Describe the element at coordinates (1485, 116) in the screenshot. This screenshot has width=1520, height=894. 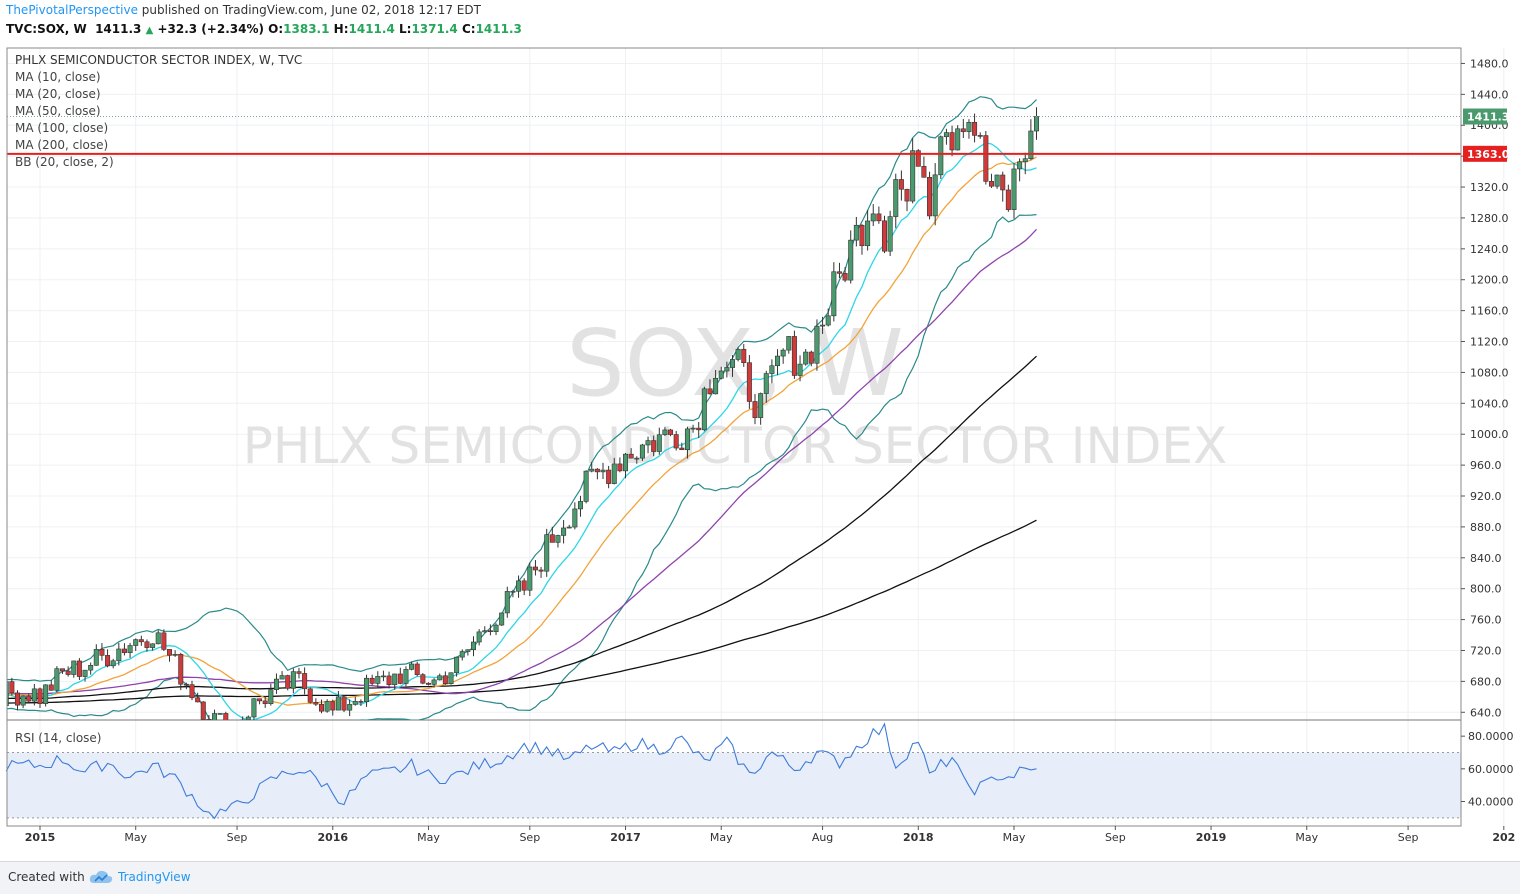
I see `last-price-marker` at that location.